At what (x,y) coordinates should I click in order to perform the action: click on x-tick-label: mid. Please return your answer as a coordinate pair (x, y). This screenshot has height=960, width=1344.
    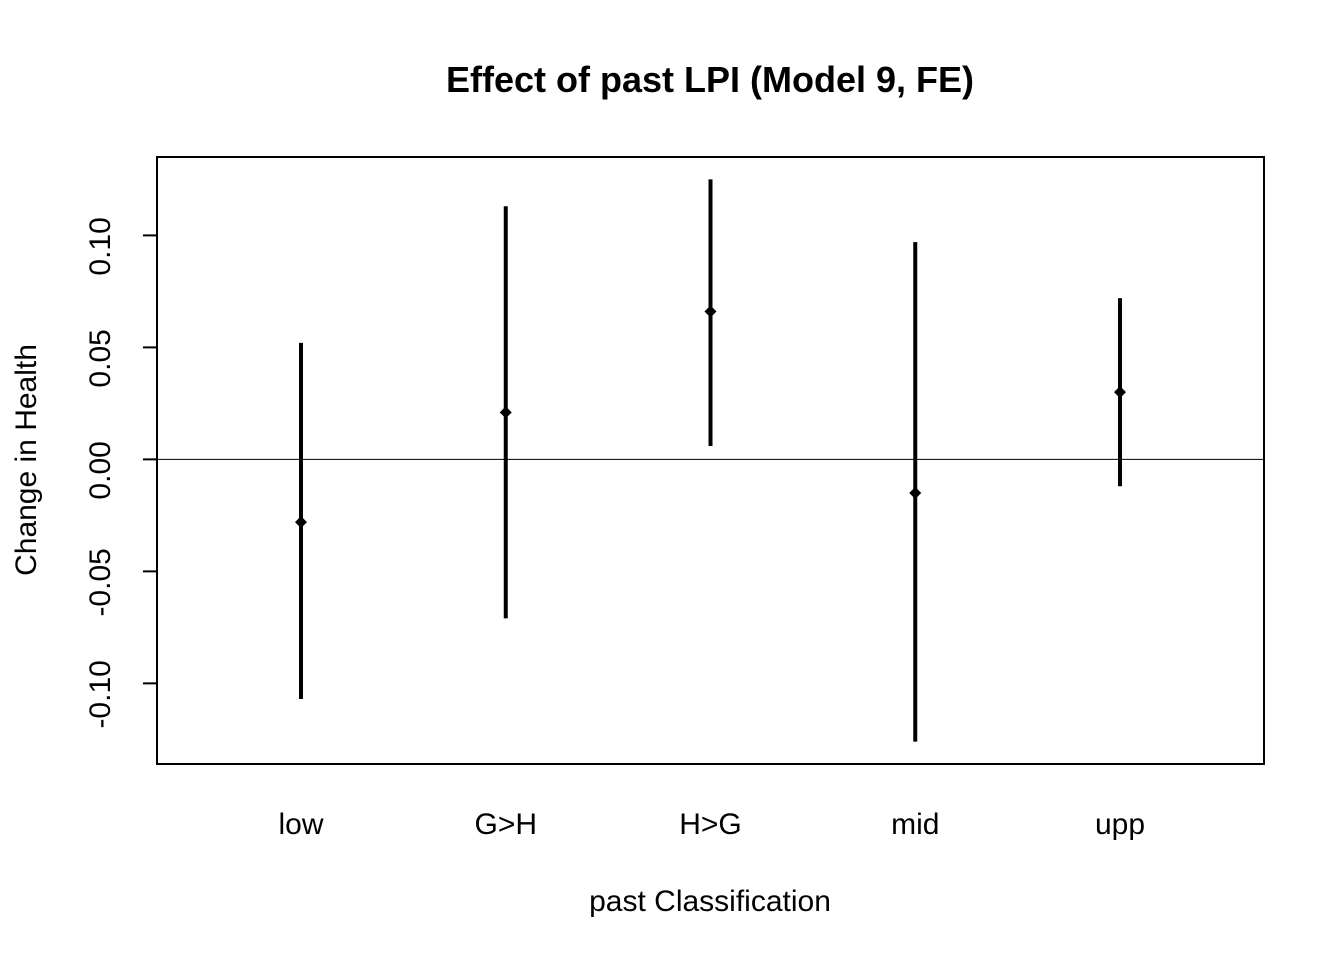
    Looking at the image, I should click on (915, 824).